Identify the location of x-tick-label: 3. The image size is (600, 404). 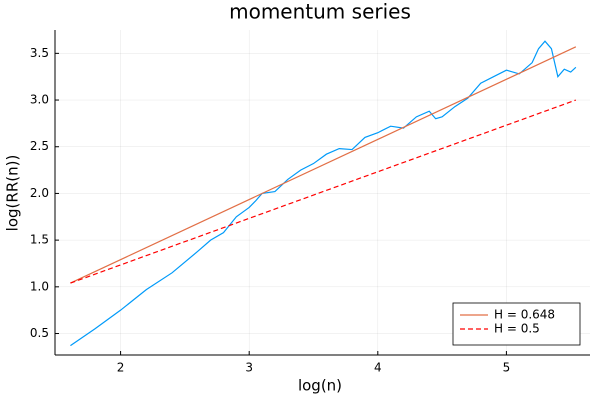
(249, 368).